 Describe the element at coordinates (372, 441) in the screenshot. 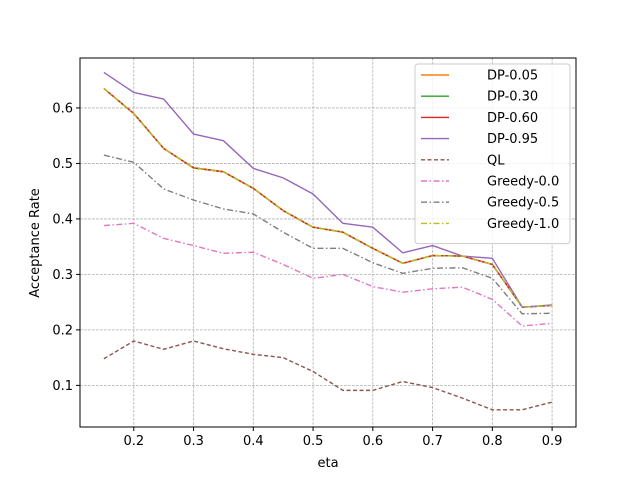

I see `x-tick-label: 0.6` at that location.